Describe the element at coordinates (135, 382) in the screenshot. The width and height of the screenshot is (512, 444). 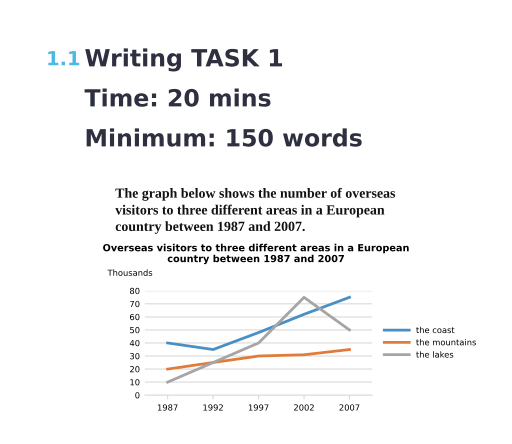
I see `y-tick-label: 10` at that location.